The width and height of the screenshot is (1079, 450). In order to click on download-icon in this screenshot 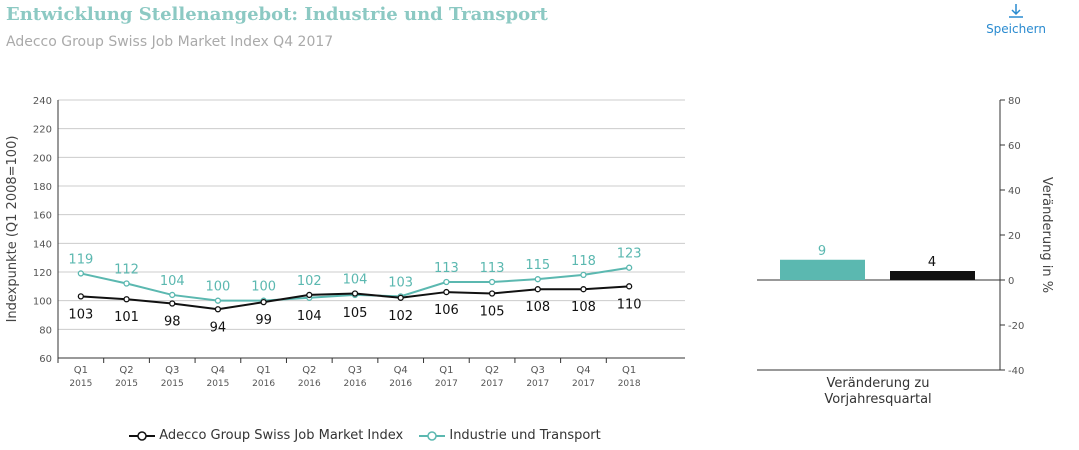, I will do `click(1016, 11)`.